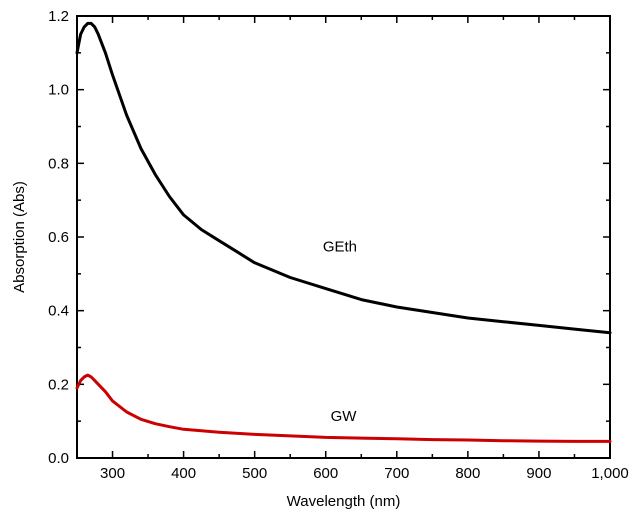  Describe the element at coordinates (344, 416) in the screenshot. I see `series-label-gw: GW` at that location.